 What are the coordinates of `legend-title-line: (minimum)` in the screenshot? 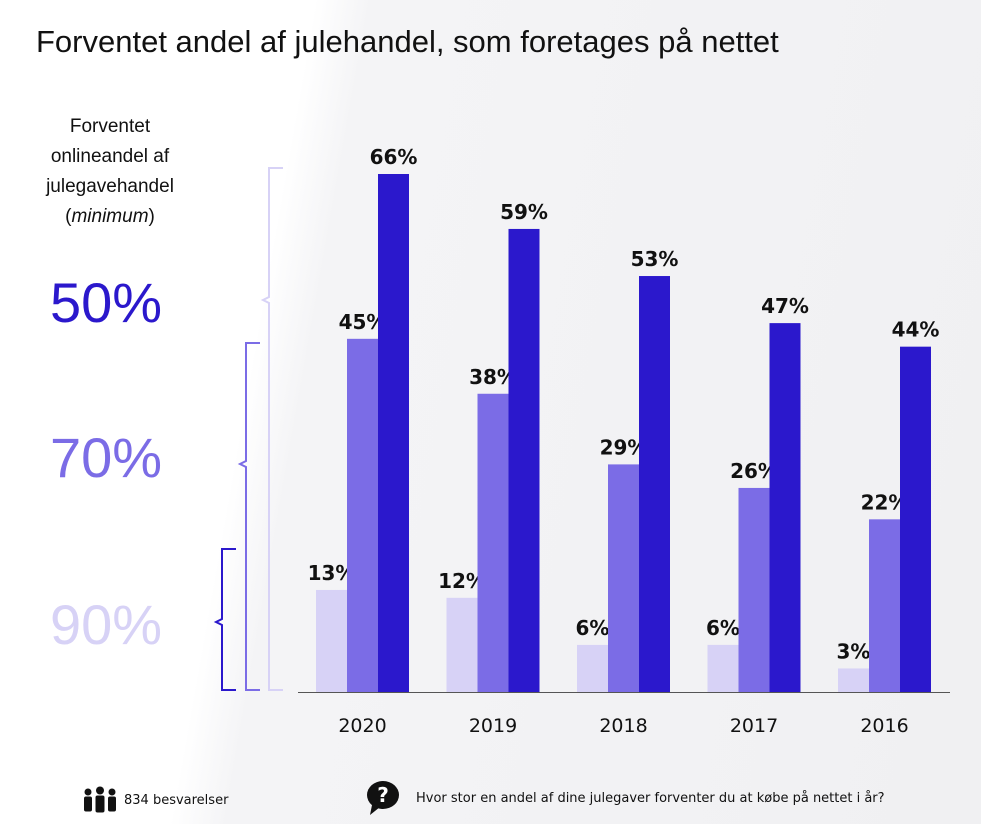 It's located at (110, 217).